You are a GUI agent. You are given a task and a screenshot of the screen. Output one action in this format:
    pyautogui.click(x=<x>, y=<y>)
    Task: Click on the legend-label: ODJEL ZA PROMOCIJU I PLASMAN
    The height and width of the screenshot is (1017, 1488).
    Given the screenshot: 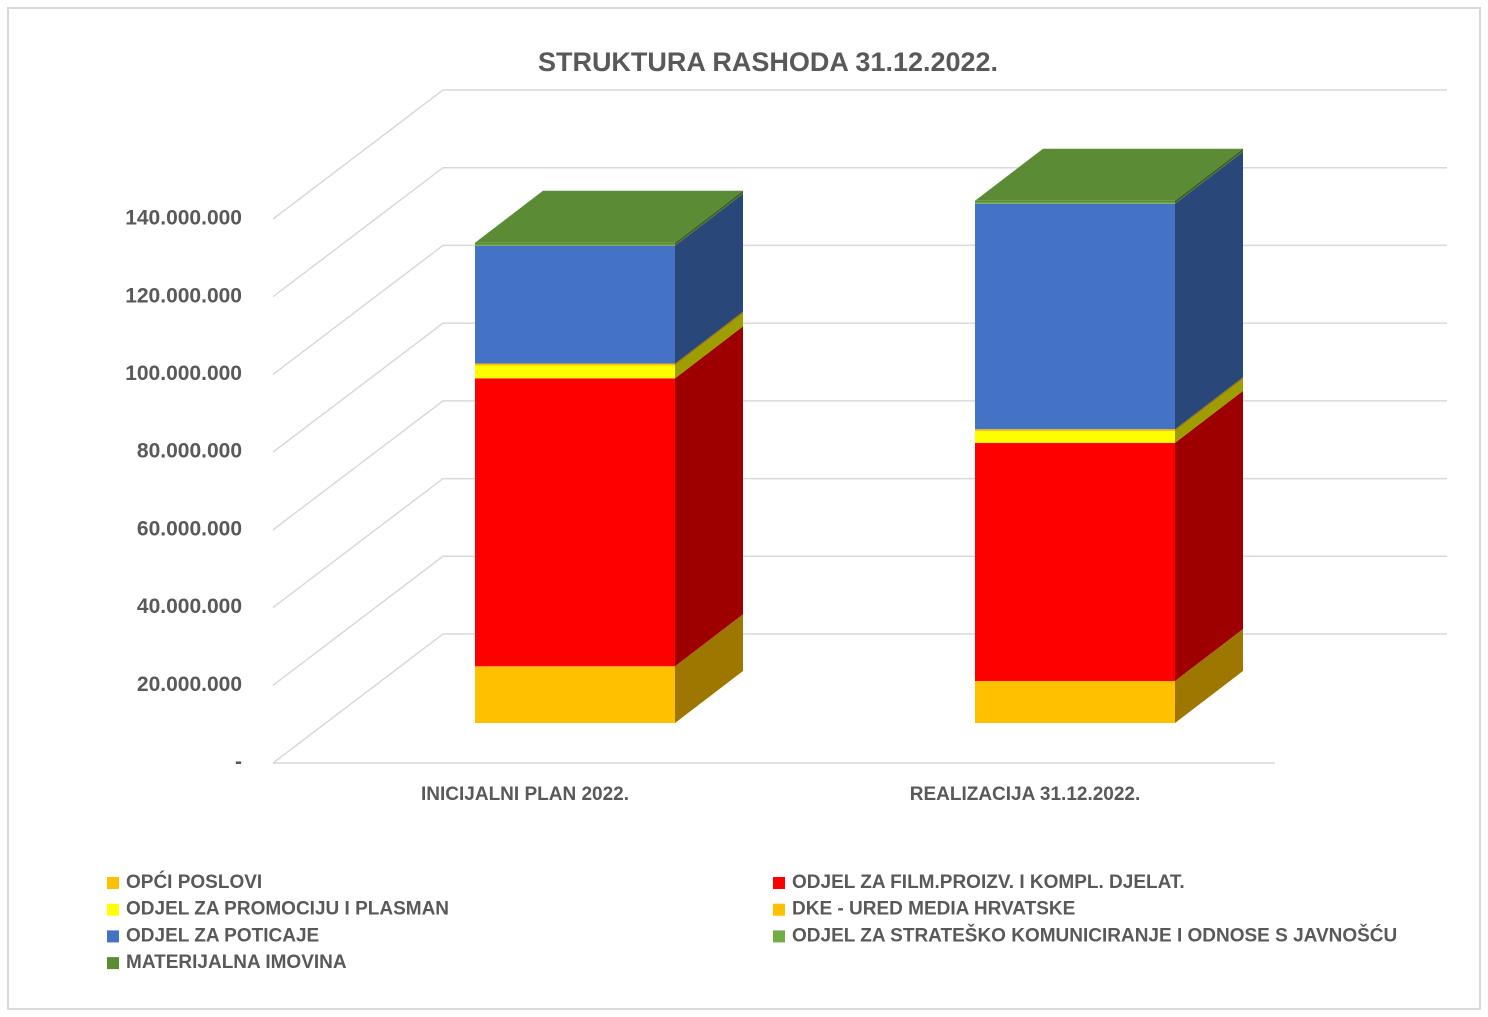 What is the action you would take?
    pyautogui.click(x=287, y=909)
    